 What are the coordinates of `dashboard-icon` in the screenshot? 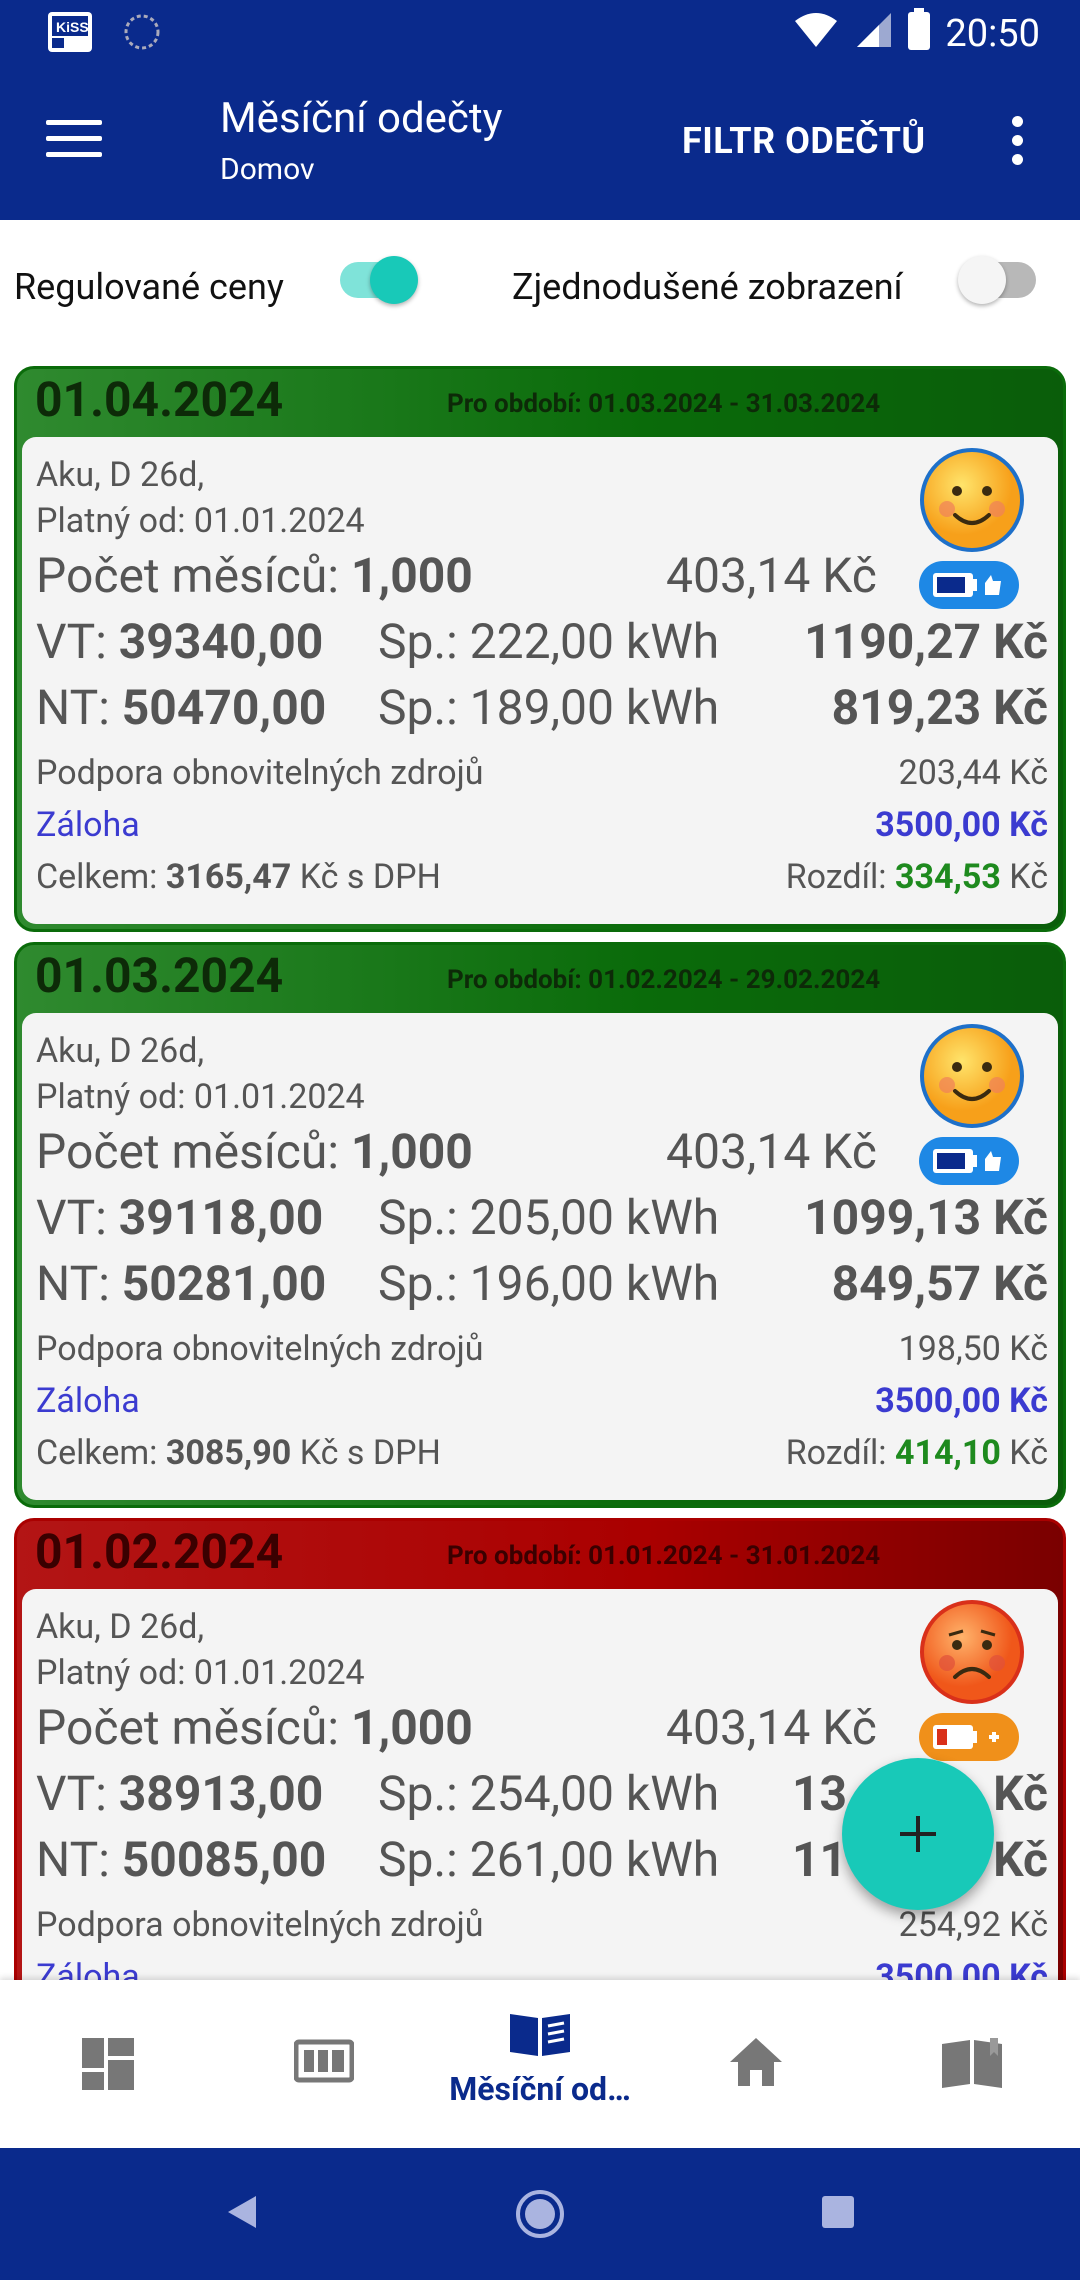 It's located at (108, 2066).